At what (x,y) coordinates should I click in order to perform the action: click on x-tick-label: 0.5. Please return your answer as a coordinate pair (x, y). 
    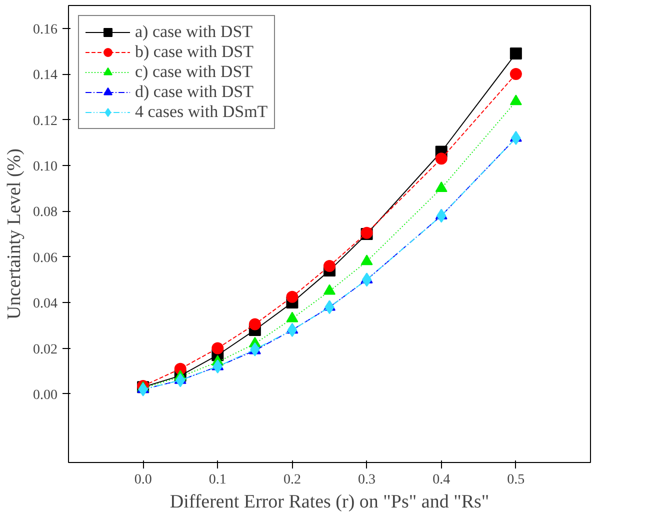
    Looking at the image, I should click on (516, 480).